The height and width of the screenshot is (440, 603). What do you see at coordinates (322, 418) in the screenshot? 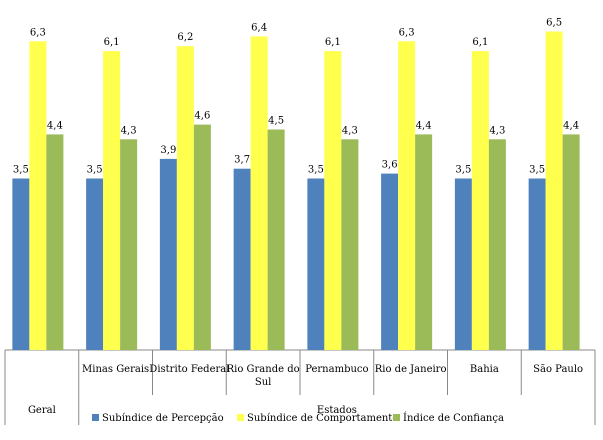
I see `legend-label: Subíndice de Comportamento` at bounding box center [322, 418].